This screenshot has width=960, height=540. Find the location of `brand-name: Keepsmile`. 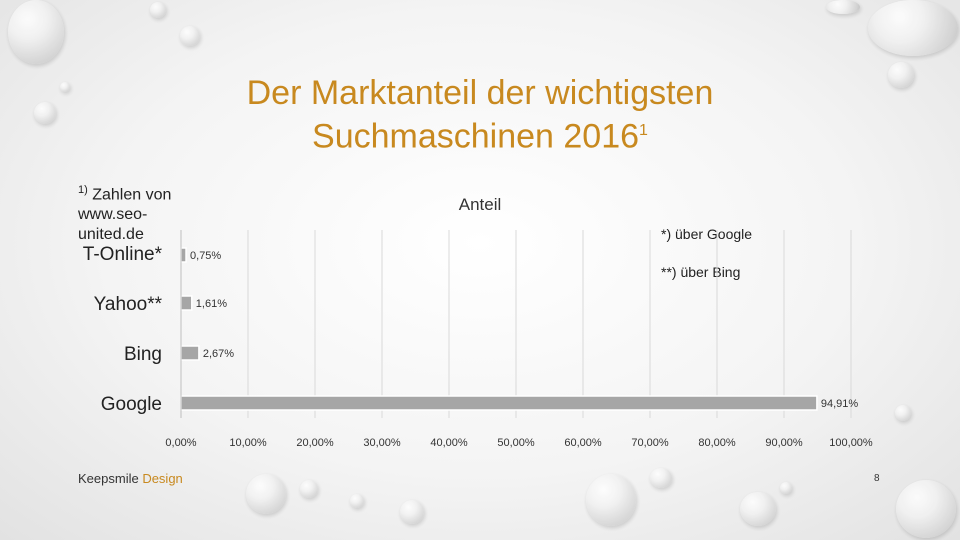

brand-name: Keepsmile is located at coordinates (110, 478).